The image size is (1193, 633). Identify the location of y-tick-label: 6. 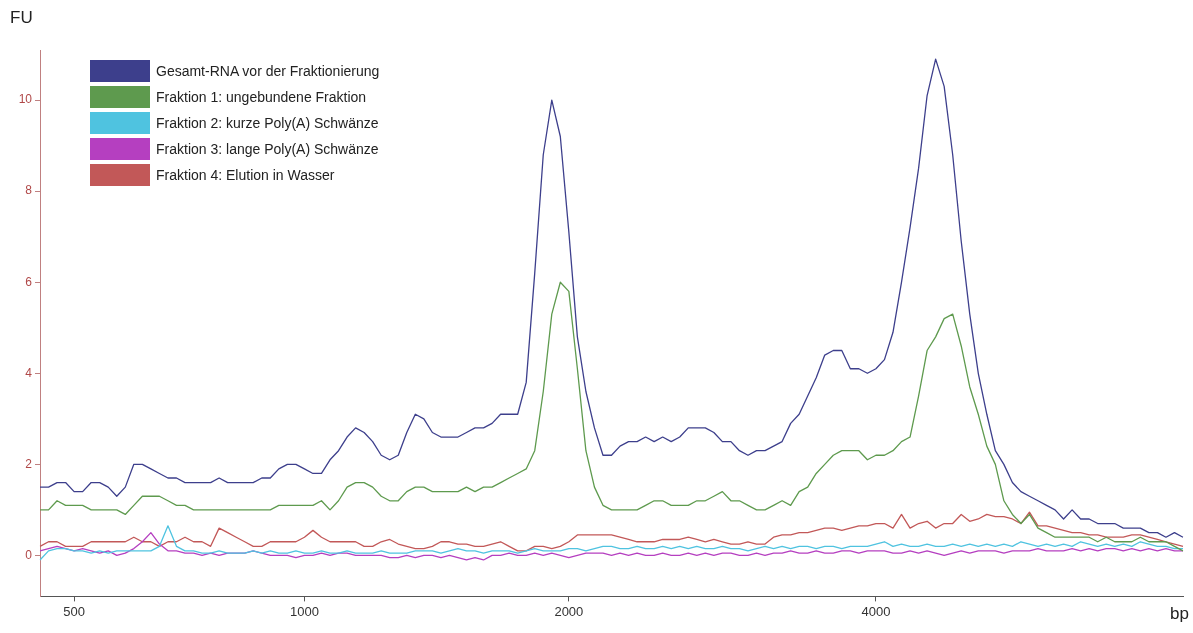
(29, 281).